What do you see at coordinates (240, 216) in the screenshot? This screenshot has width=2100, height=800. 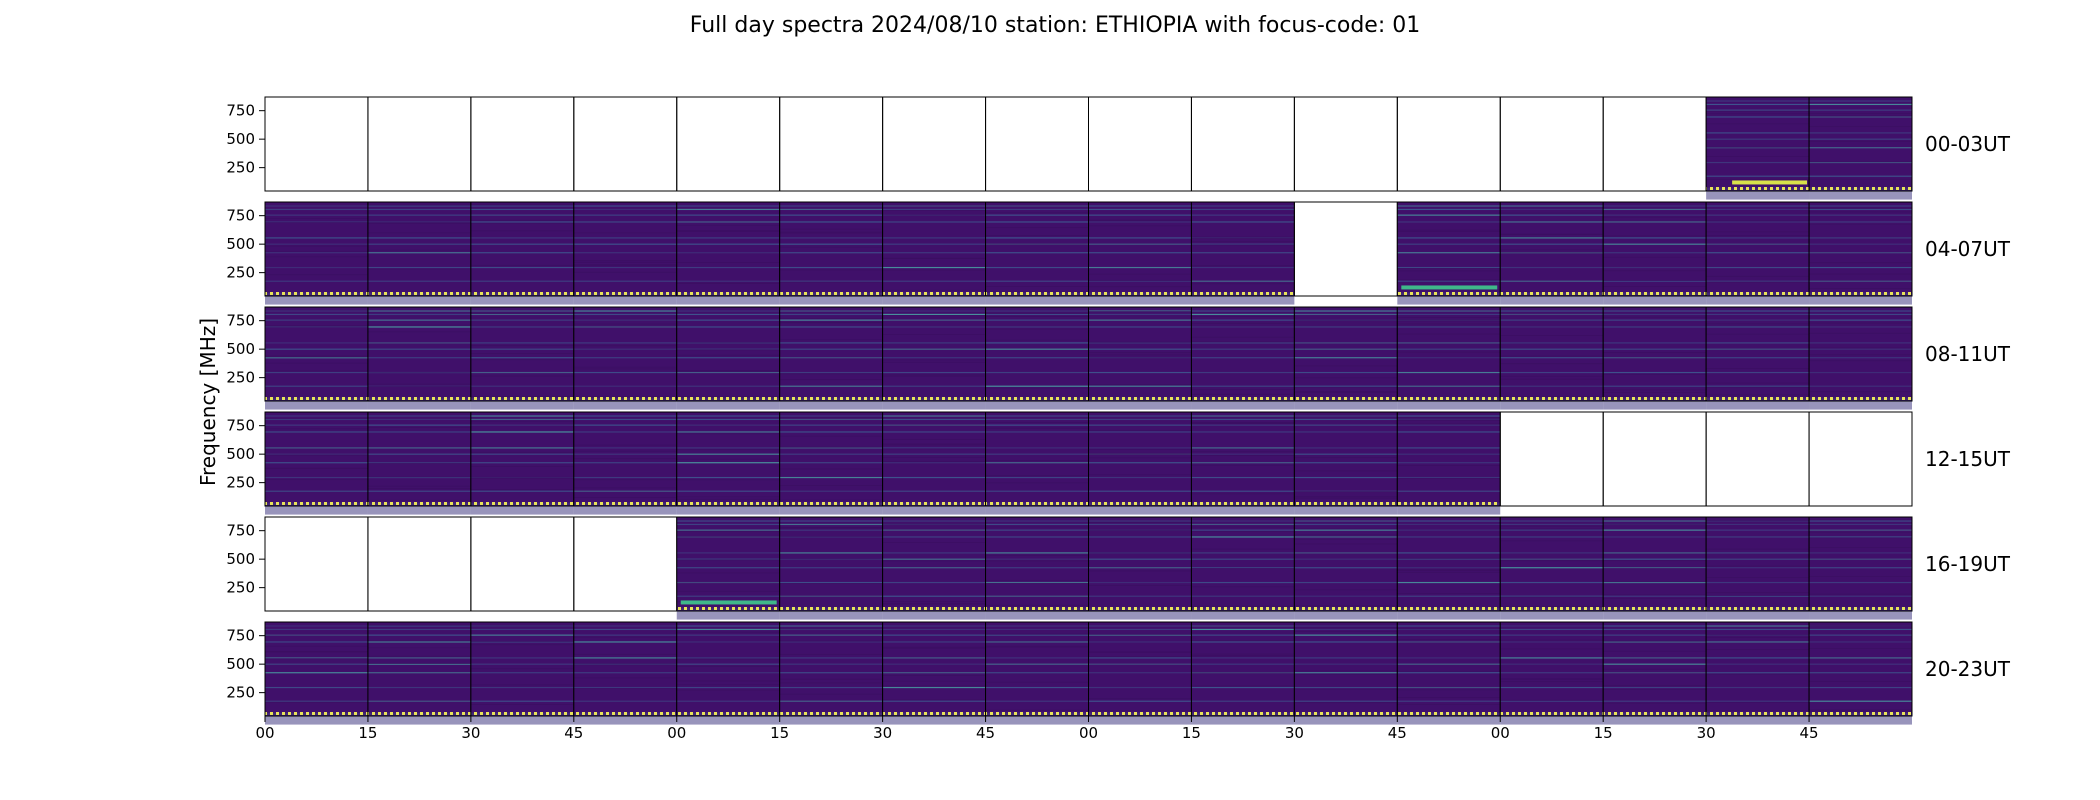 I see `y-tick-label: 750` at bounding box center [240, 216].